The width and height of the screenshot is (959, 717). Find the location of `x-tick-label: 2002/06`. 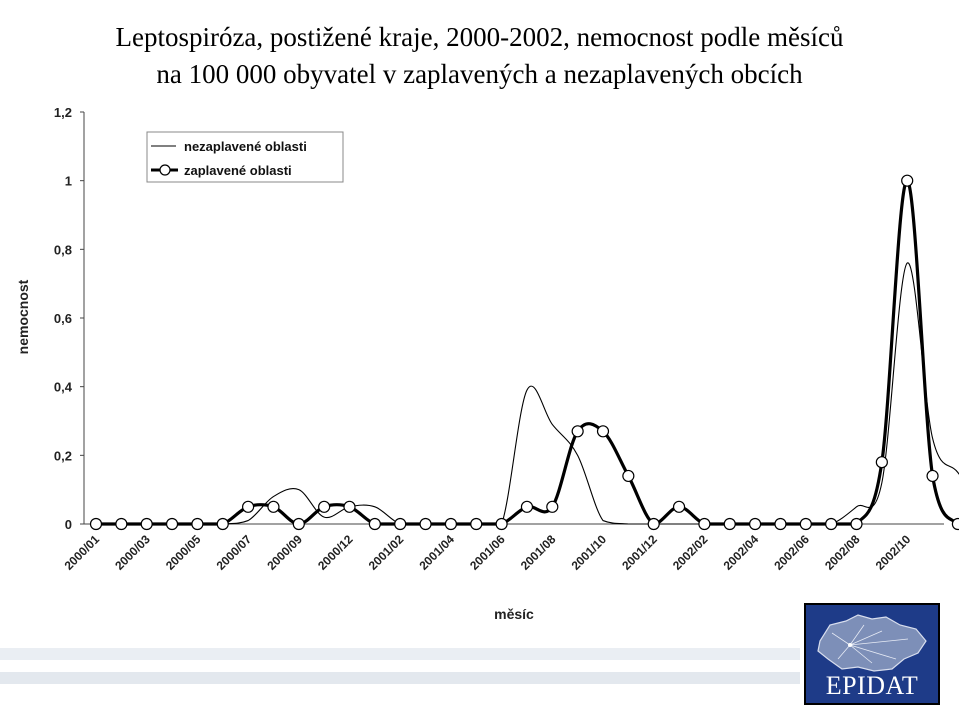

x-tick-label: 2002/06 is located at coordinates (791, 552).